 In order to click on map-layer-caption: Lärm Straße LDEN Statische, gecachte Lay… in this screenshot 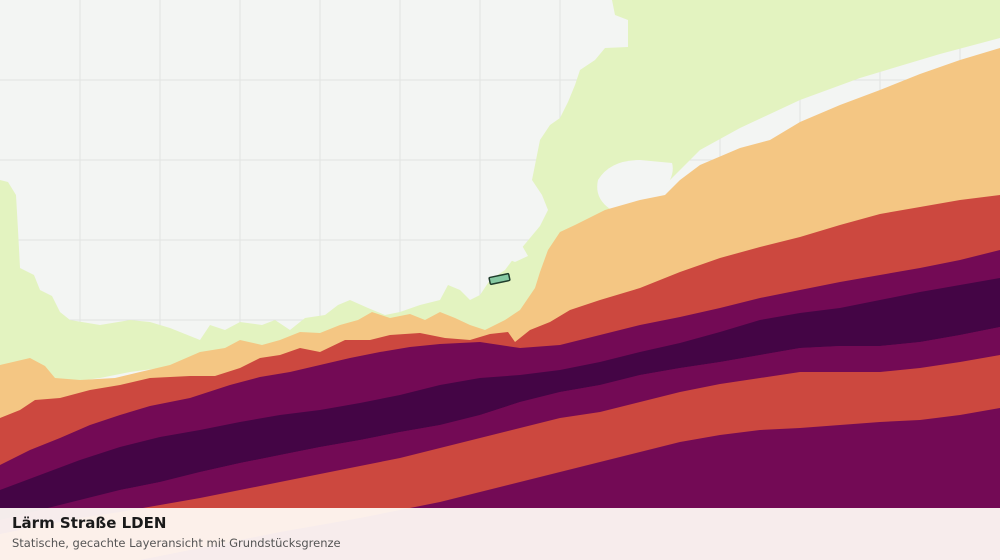, I will do `click(500, 534)`.